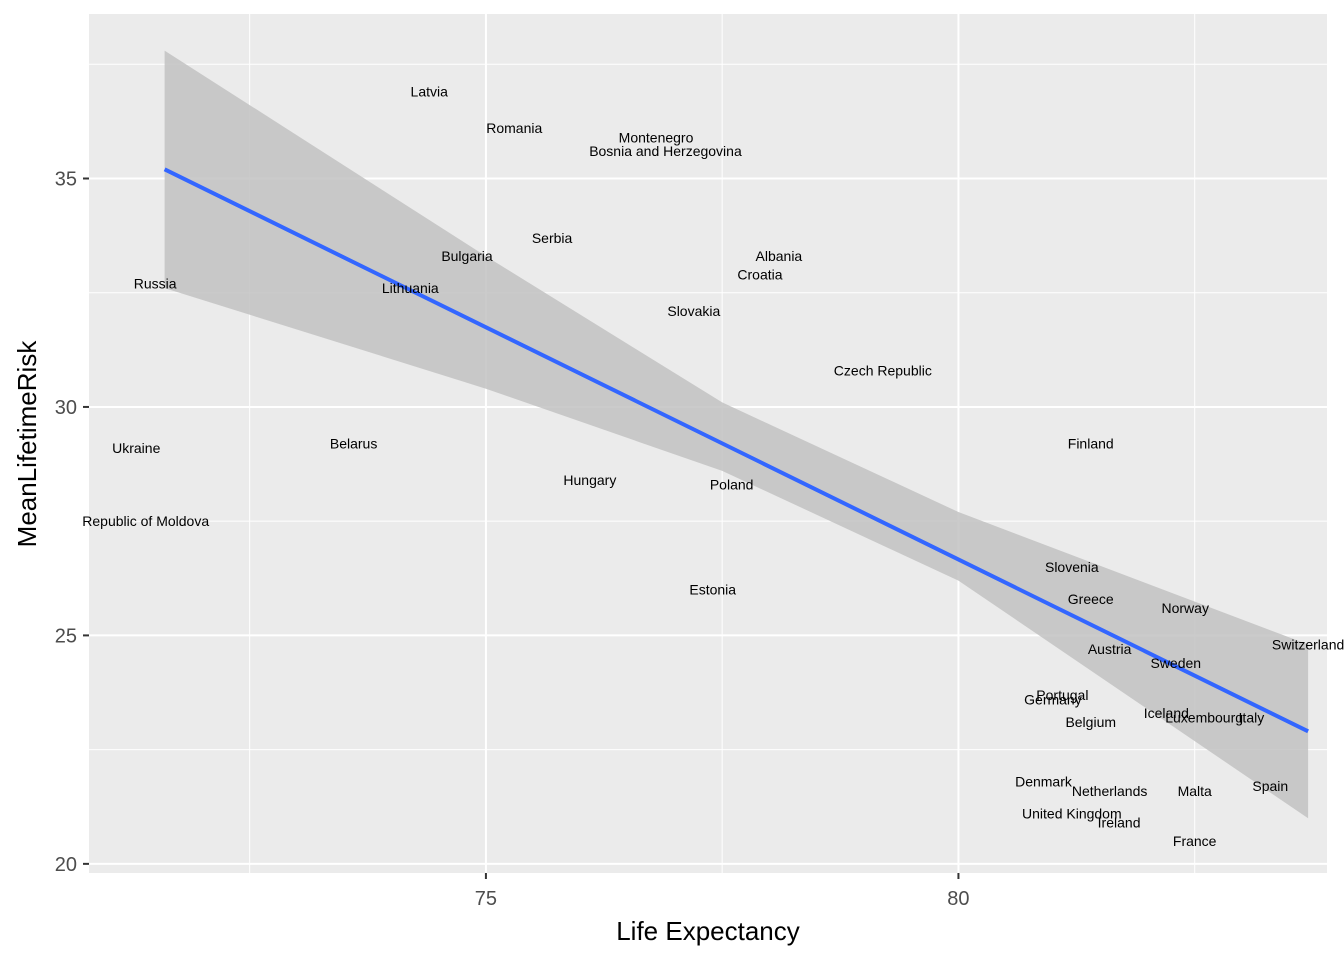 The height and width of the screenshot is (960, 1344). Describe the element at coordinates (514, 128) in the screenshot. I see `point-label: Romania` at that location.